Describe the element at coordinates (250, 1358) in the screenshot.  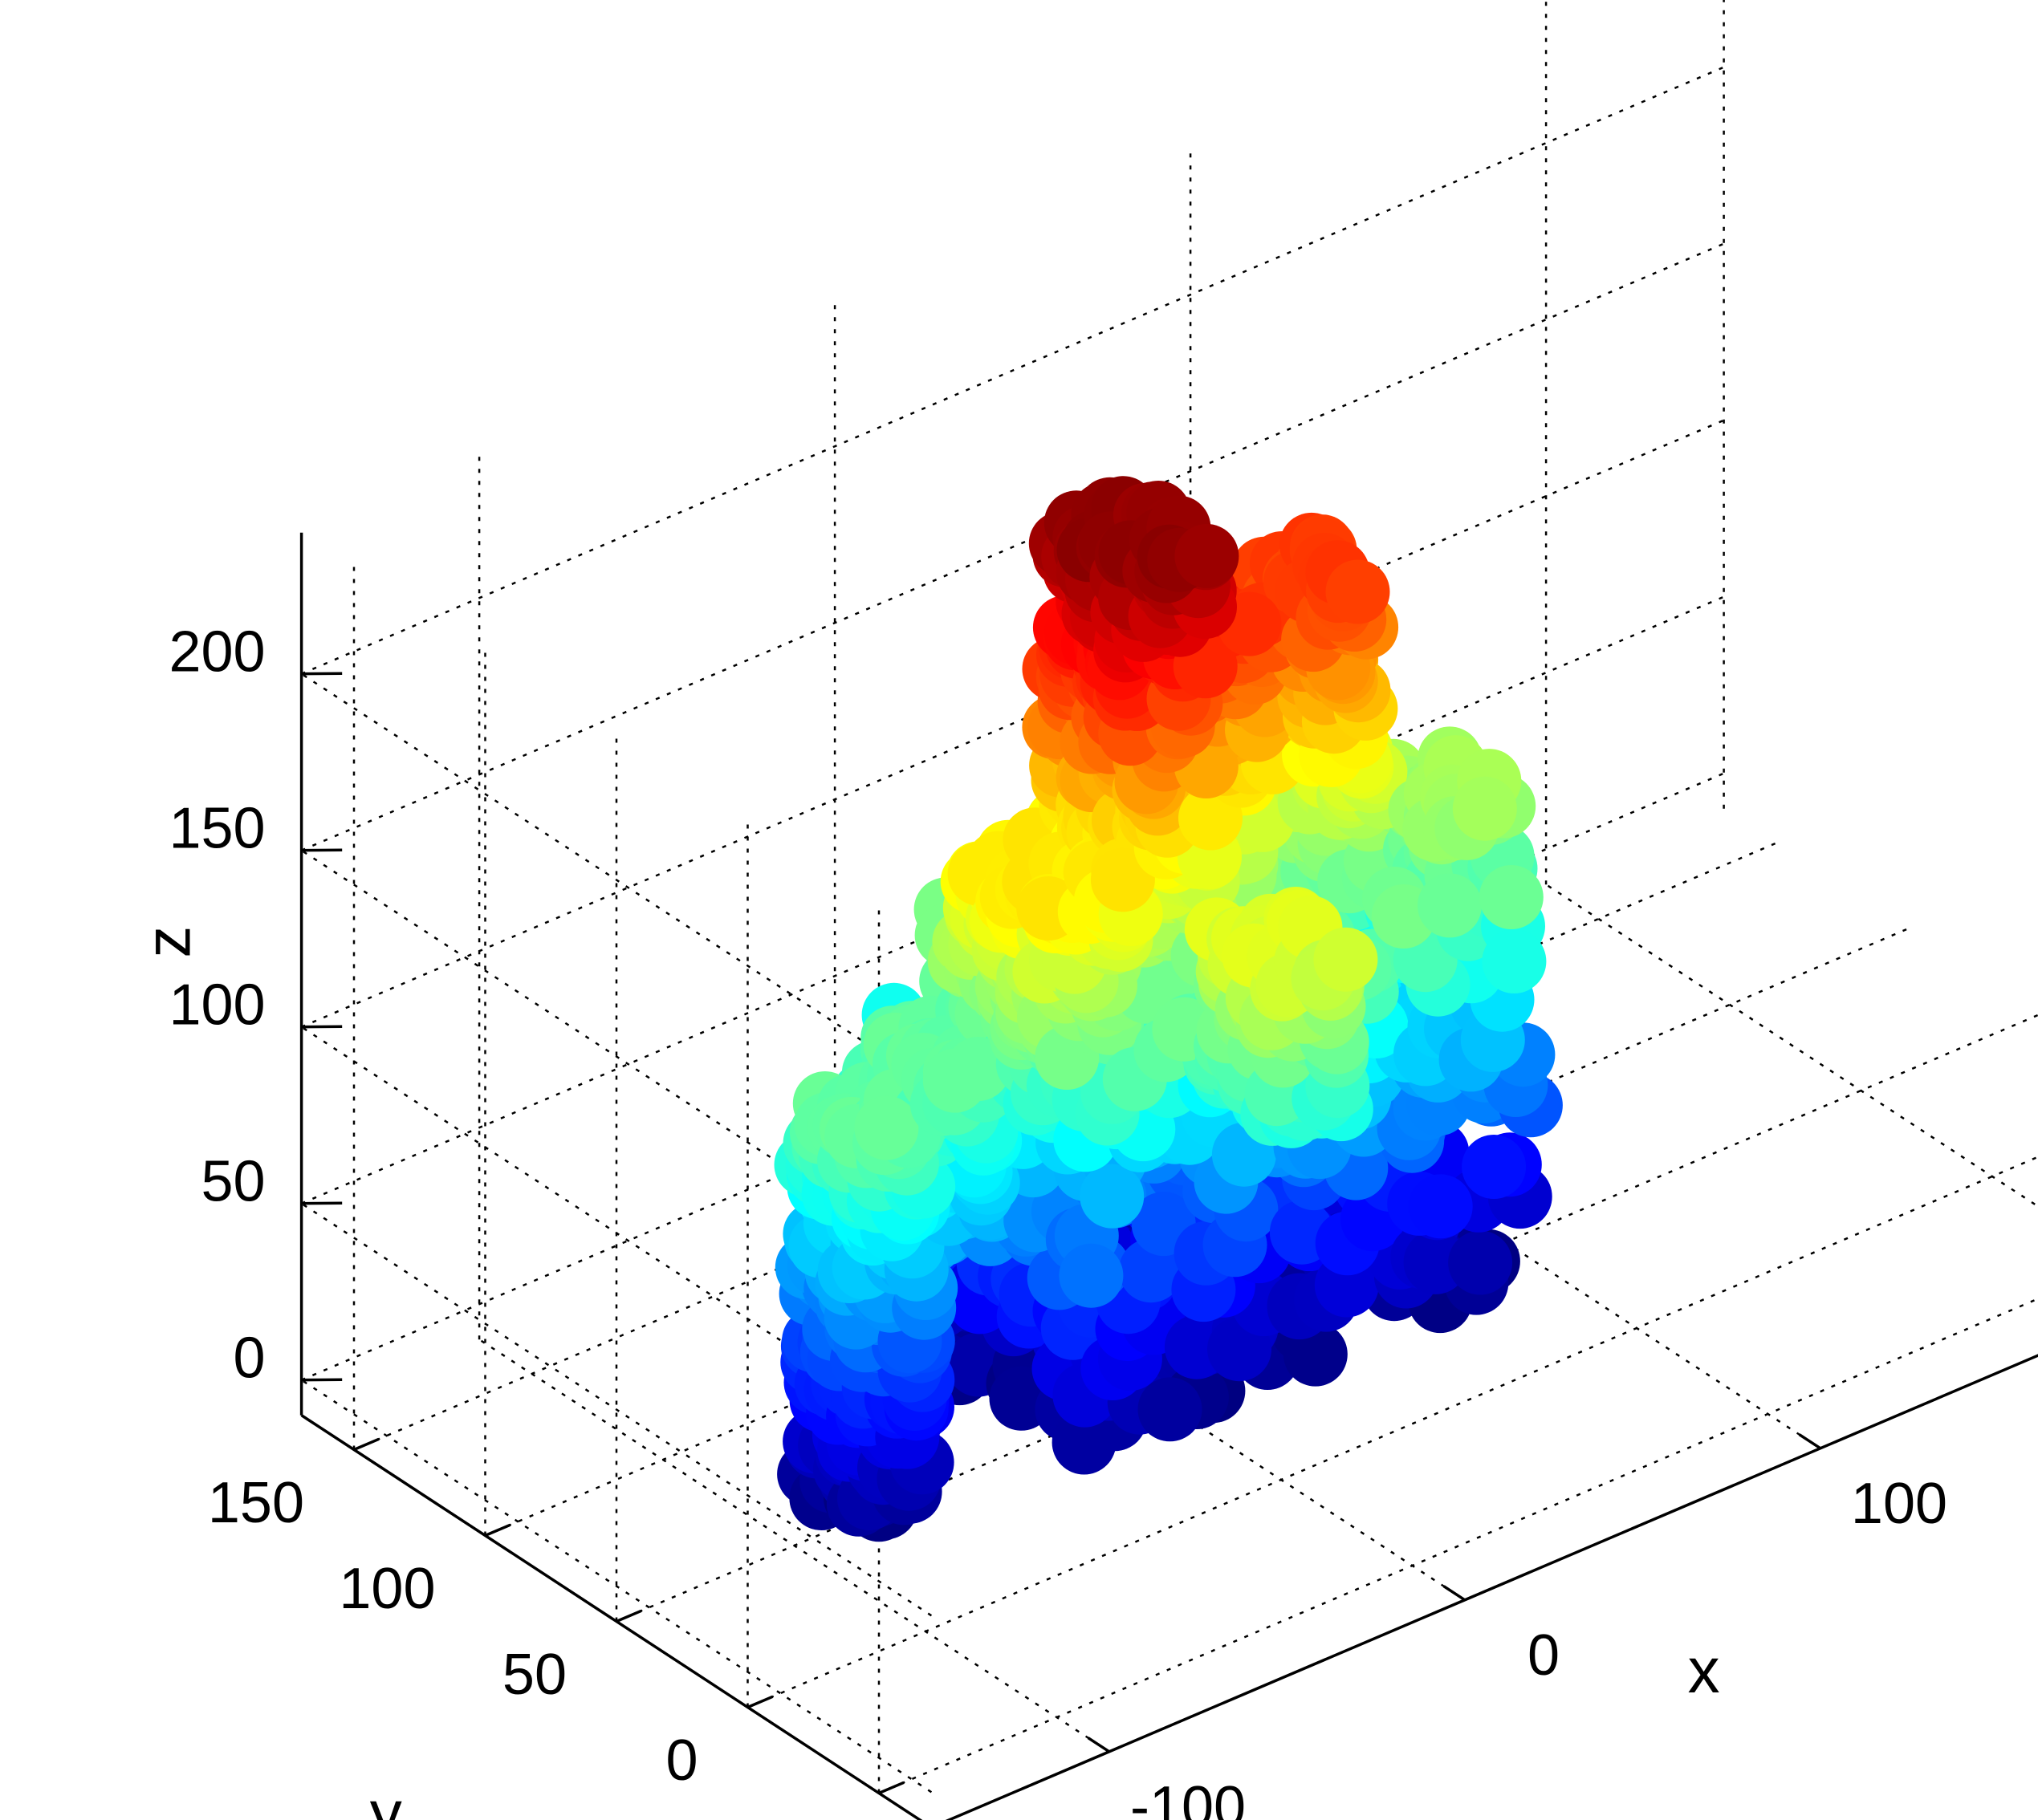
I see `z-tick-label: 0` at that location.